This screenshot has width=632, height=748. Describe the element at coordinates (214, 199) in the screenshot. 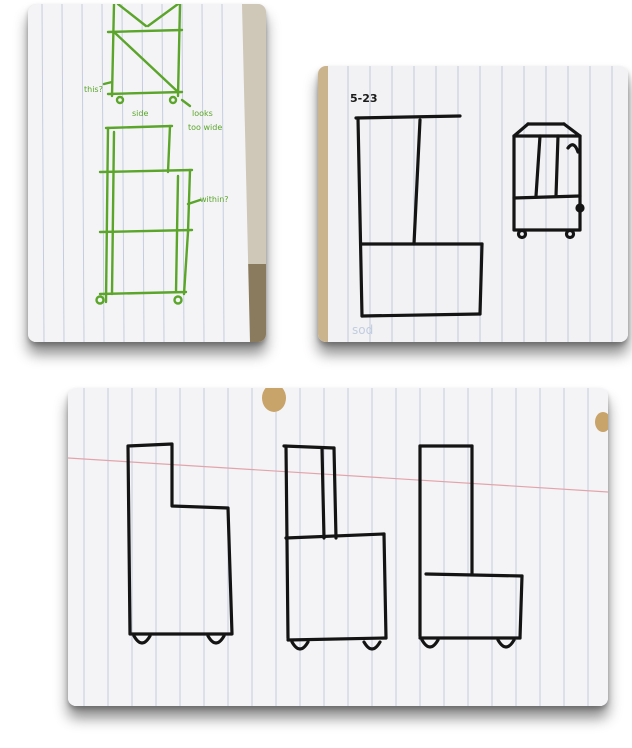

I see `note-within: within?` at that location.